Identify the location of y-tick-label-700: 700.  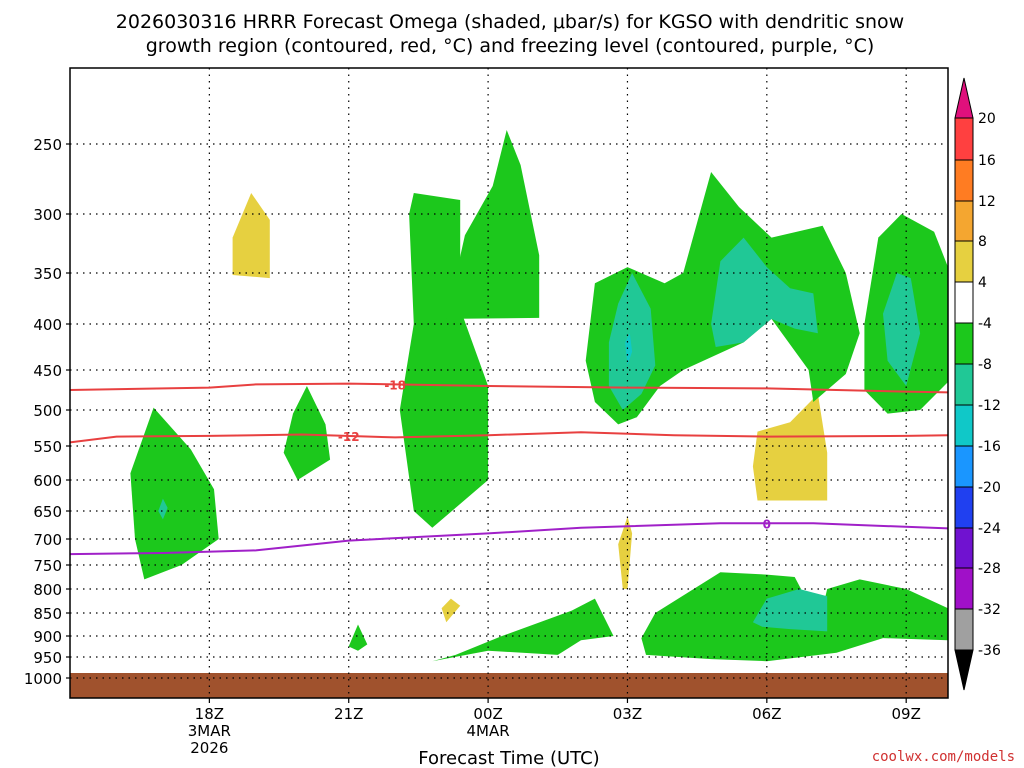
(47, 540).